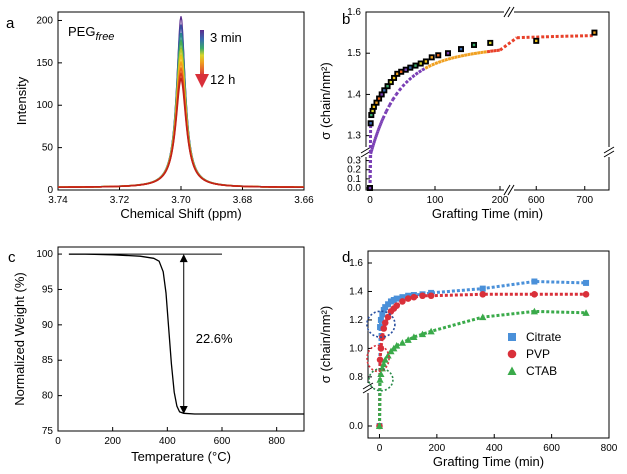 The width and height of the screenshot is (627, 474). What do you see at coordinates (184, 258) in the screenshot?
I see `panel-c-arrow-up` at bounding box center [184, 258].